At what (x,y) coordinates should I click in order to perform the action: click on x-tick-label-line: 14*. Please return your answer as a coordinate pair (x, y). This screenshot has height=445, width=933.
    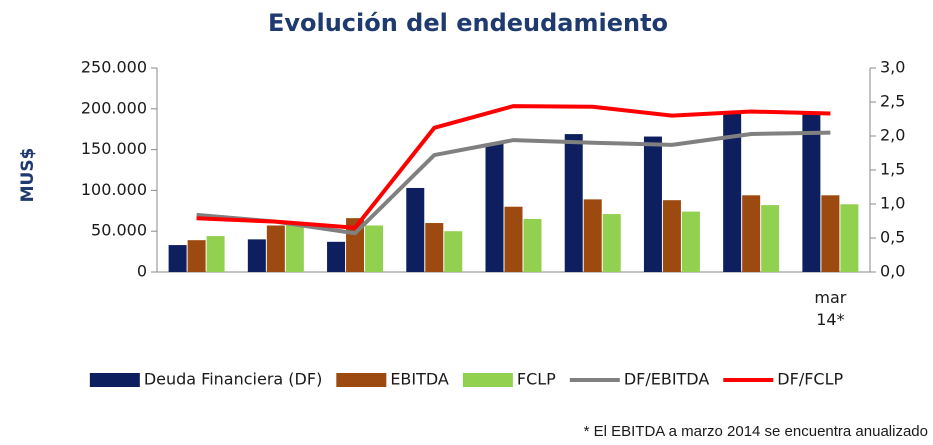
    Looking at the image, I should click on (830, 319).